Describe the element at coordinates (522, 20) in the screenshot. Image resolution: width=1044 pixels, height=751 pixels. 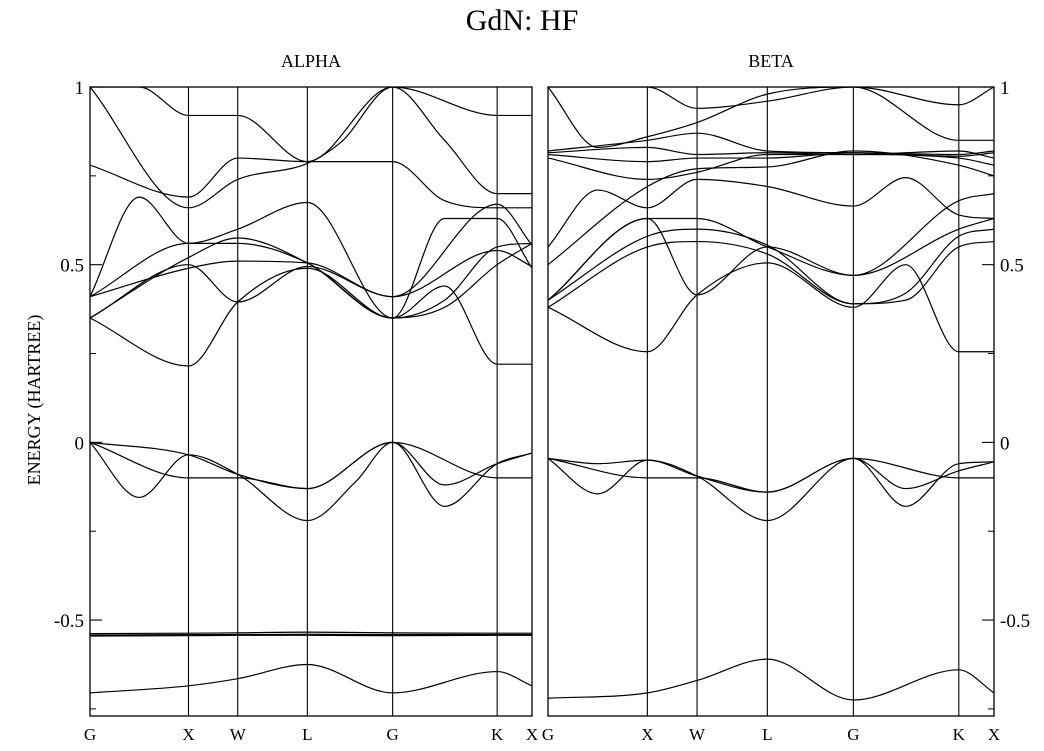
I see `chart-title: GdN: HF` at that location.